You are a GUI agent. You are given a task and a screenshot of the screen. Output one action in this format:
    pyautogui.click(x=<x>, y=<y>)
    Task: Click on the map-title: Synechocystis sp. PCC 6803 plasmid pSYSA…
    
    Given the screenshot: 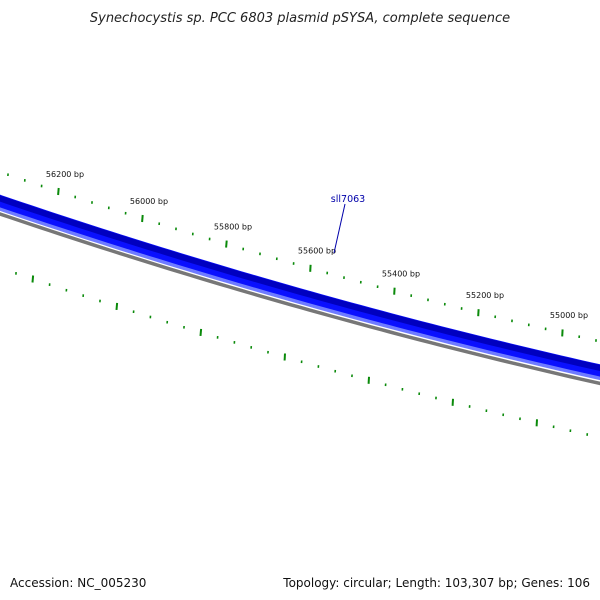 What is the action you would take?
    pyautogui.click(x=300, y=18)
    